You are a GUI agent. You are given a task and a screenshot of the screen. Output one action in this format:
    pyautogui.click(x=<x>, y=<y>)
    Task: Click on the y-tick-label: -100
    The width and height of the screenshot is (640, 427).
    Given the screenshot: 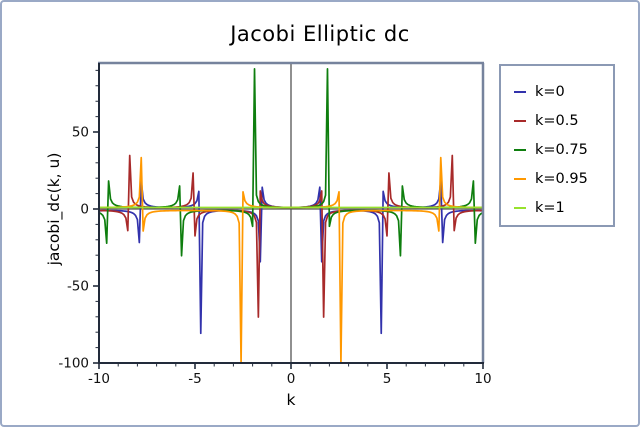 What is the action you would take?
    pyautogui.click(x=73, y=364)
    